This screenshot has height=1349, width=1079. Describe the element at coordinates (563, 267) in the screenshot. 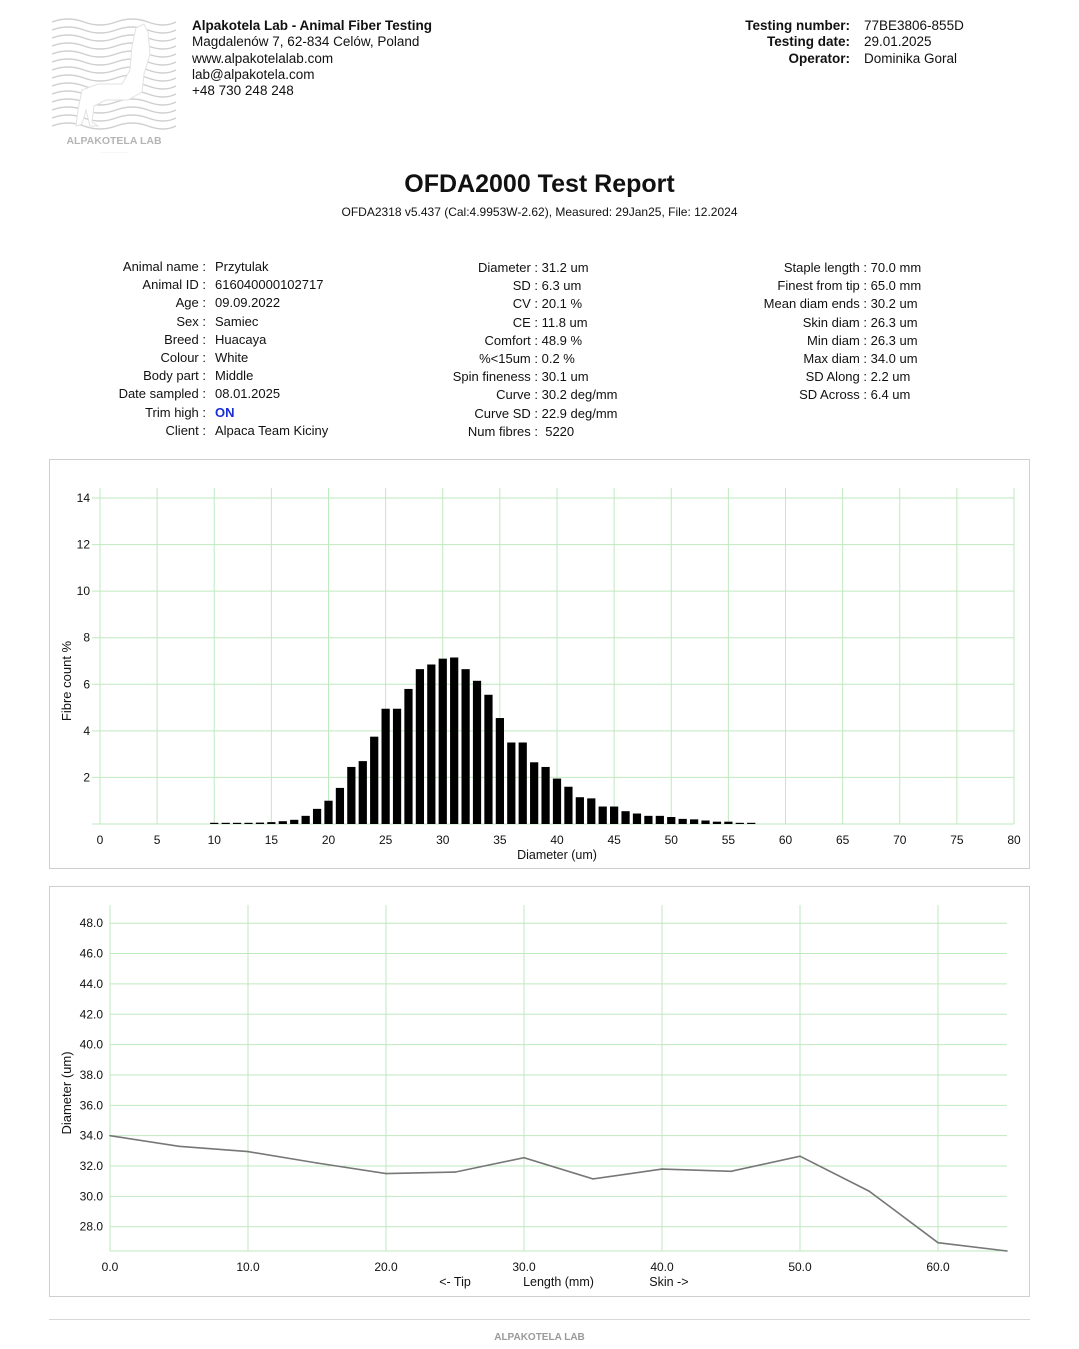

I see `stat-value: 31.2 um` at that location.